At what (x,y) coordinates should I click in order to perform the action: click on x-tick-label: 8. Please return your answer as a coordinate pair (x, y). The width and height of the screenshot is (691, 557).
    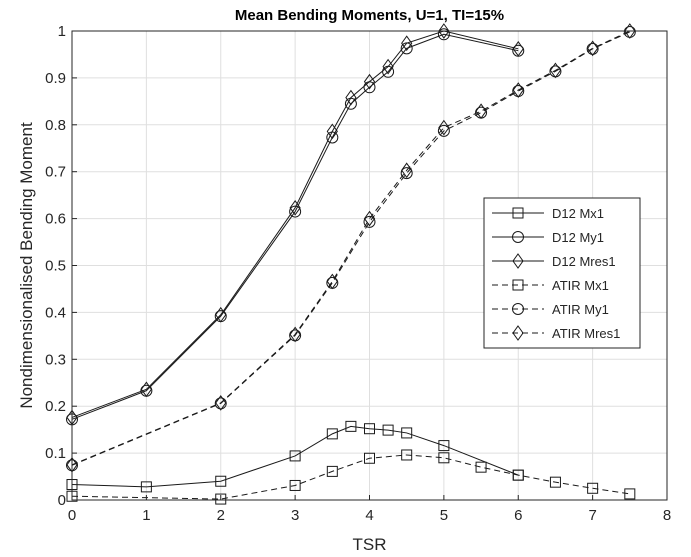
    Looking at the image, I should click on (667, 515).